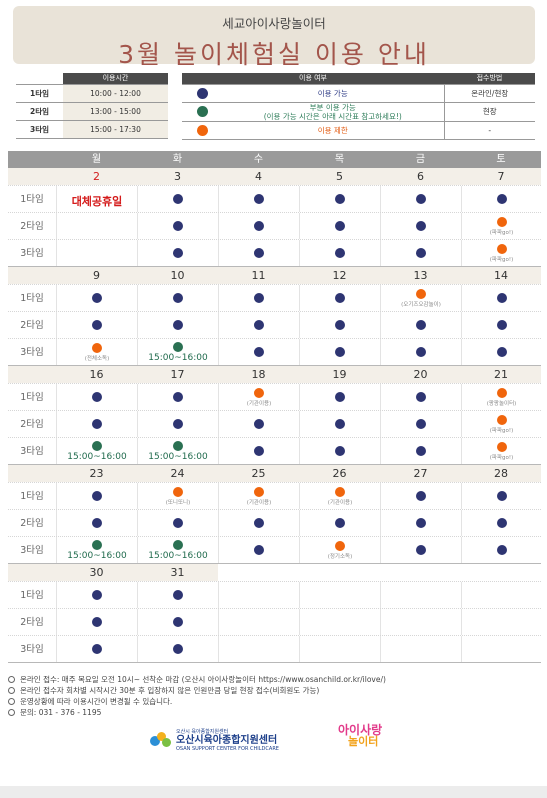  What do you see at coordinates (177, 275) in the screenshot?
I see `date-cell: 10` at bounding box center [177, 275].